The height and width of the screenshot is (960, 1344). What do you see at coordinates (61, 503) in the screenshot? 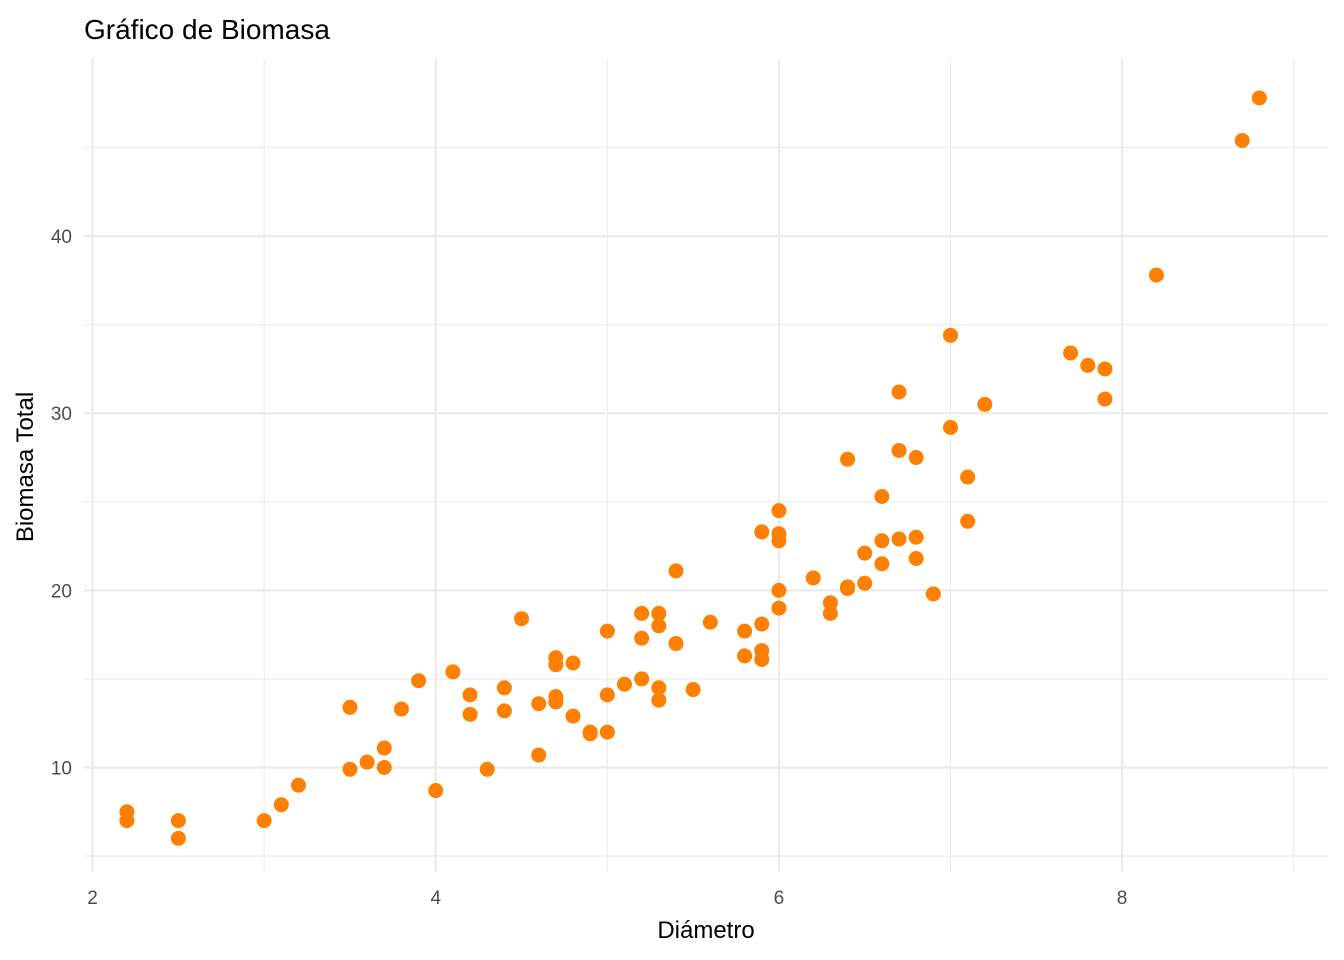
I see `y-axis-tick-labels: 10 20 30 40` at bounding box center [61, 503].